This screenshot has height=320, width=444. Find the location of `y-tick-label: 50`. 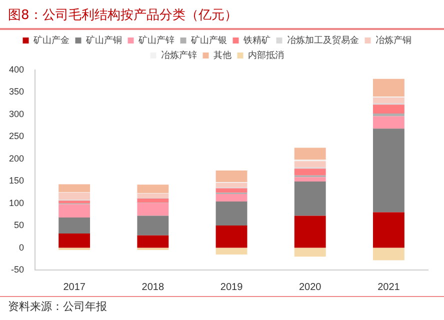

y-tick-label: 50 is located at coordinates (19, 225).